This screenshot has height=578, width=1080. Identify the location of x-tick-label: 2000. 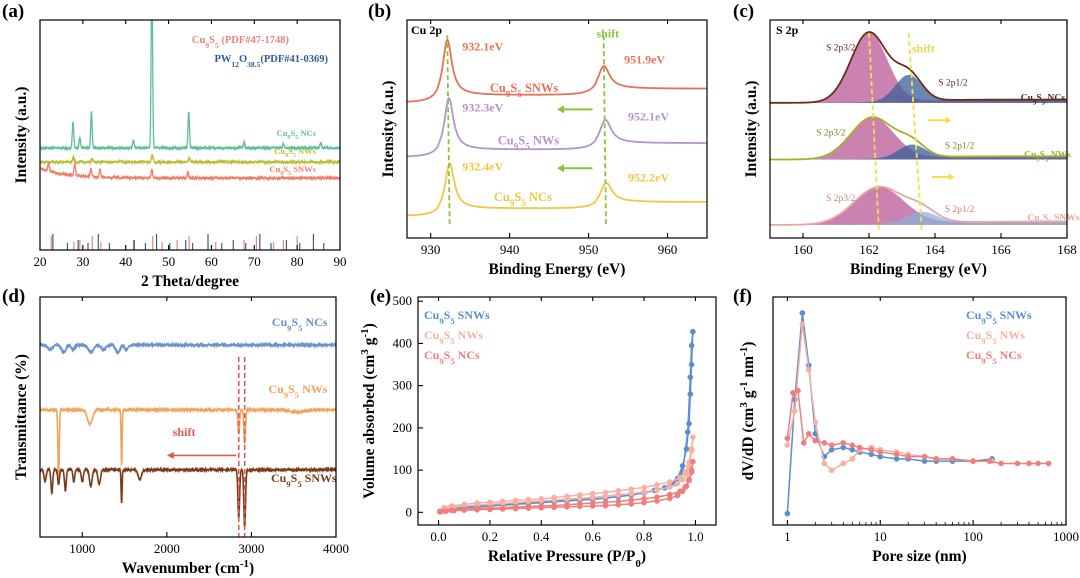
(167, 548).